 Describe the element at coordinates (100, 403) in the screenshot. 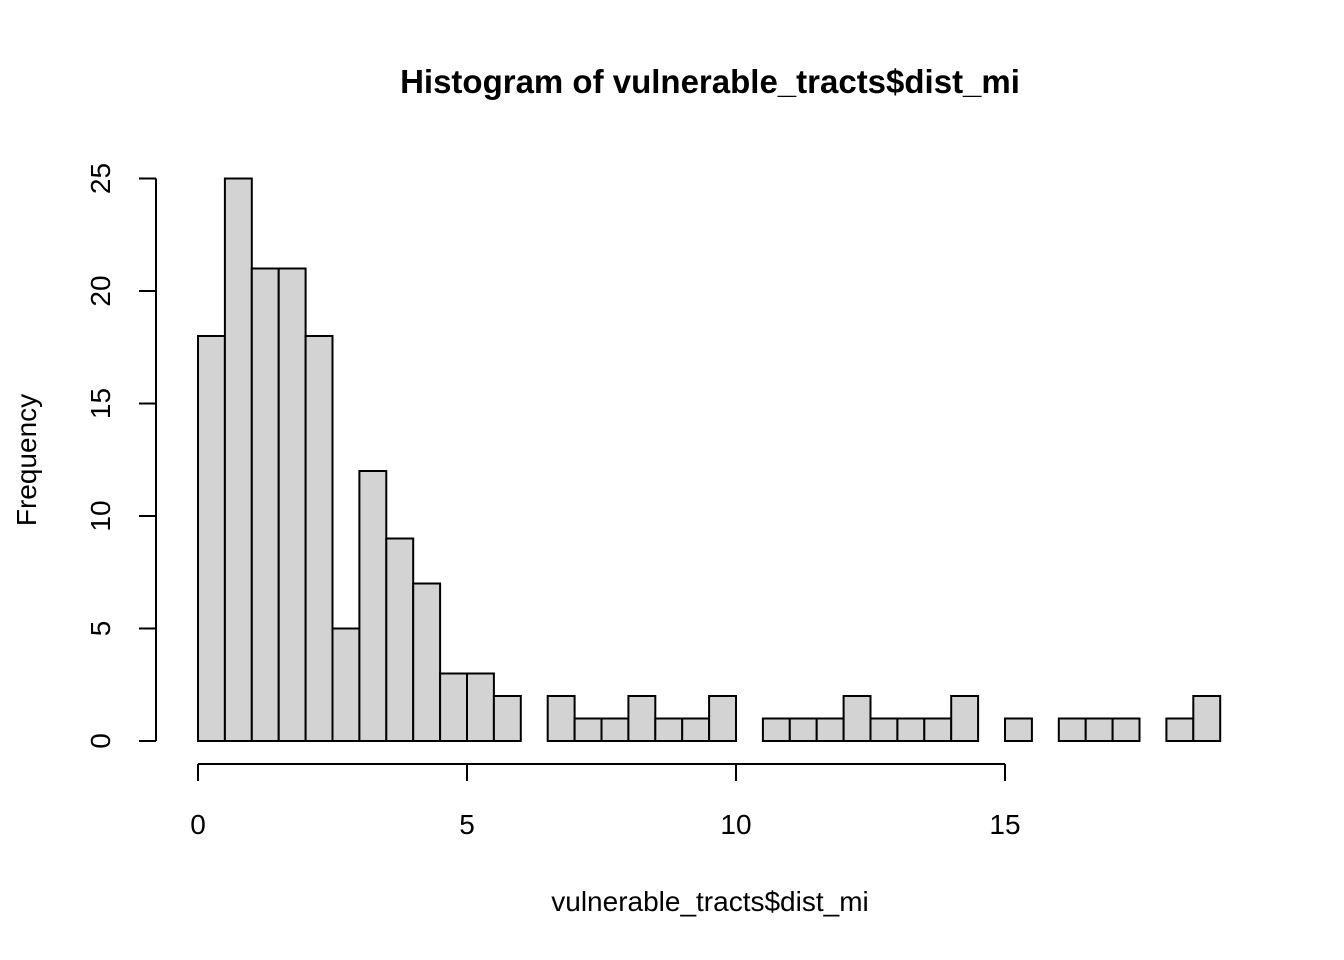

I see `y-tick-label: 15` at that location.